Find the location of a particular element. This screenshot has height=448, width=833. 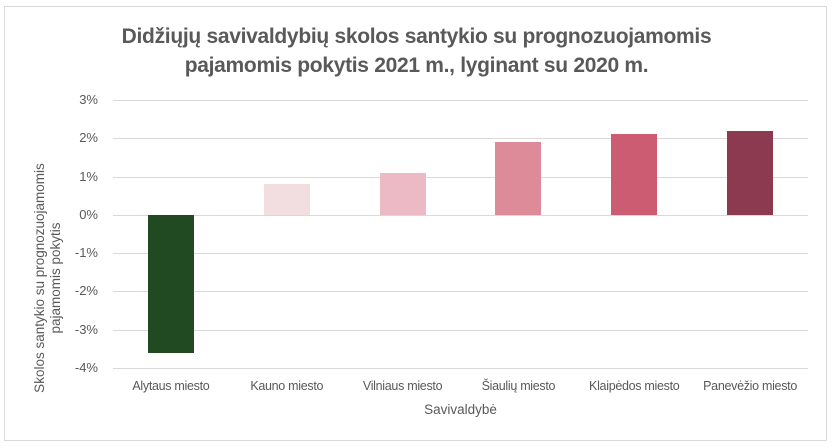

bar-alytaus is located at coordinates (170, 283).